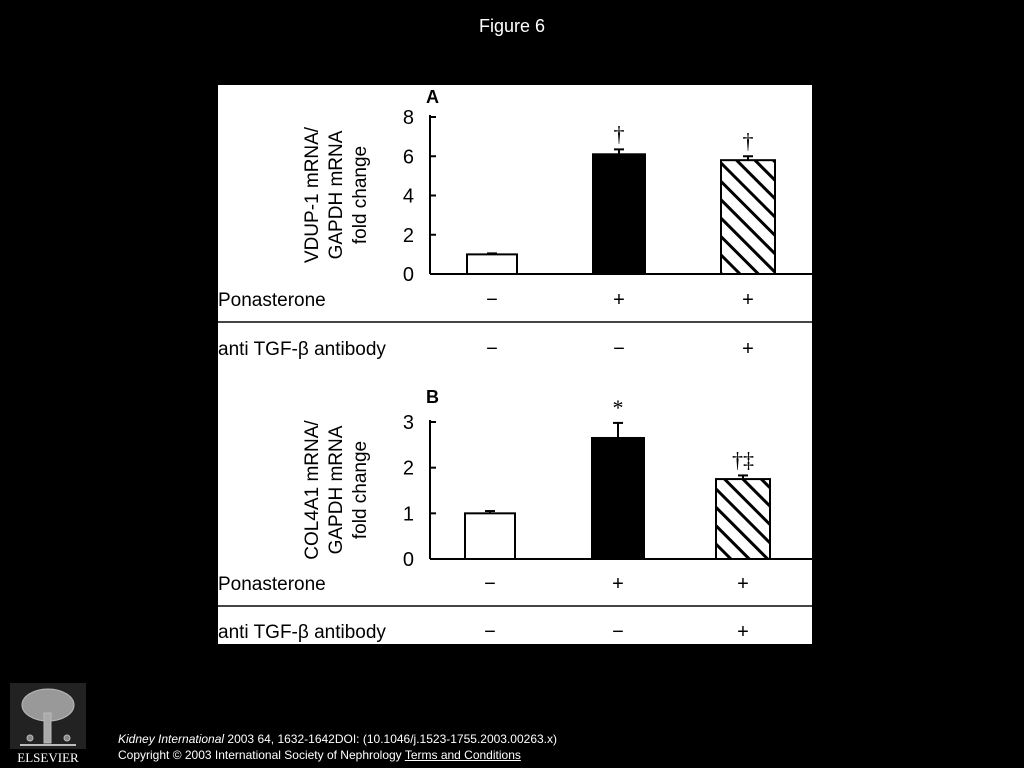  What do you see at coordinates (618, 407) in the screenshot?
I see `significance-marker: *` at bounding box center [618, 407].